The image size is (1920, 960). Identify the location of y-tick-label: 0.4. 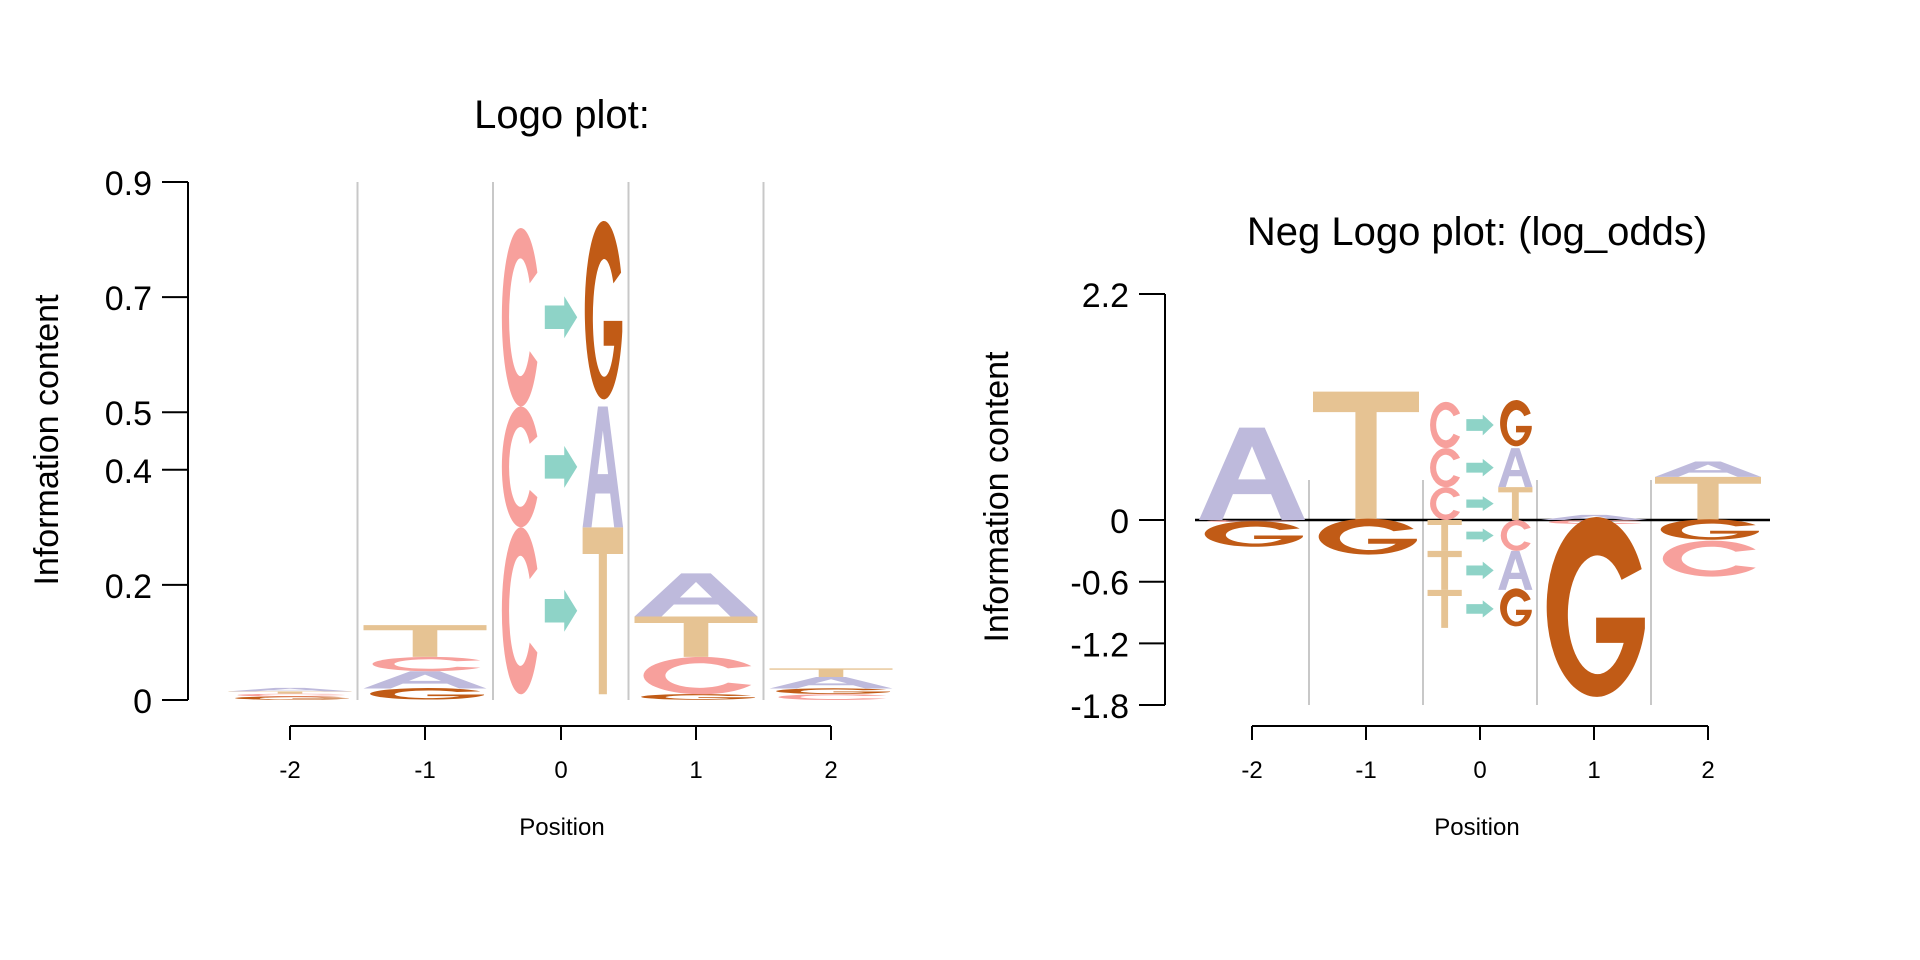
(128, 472).